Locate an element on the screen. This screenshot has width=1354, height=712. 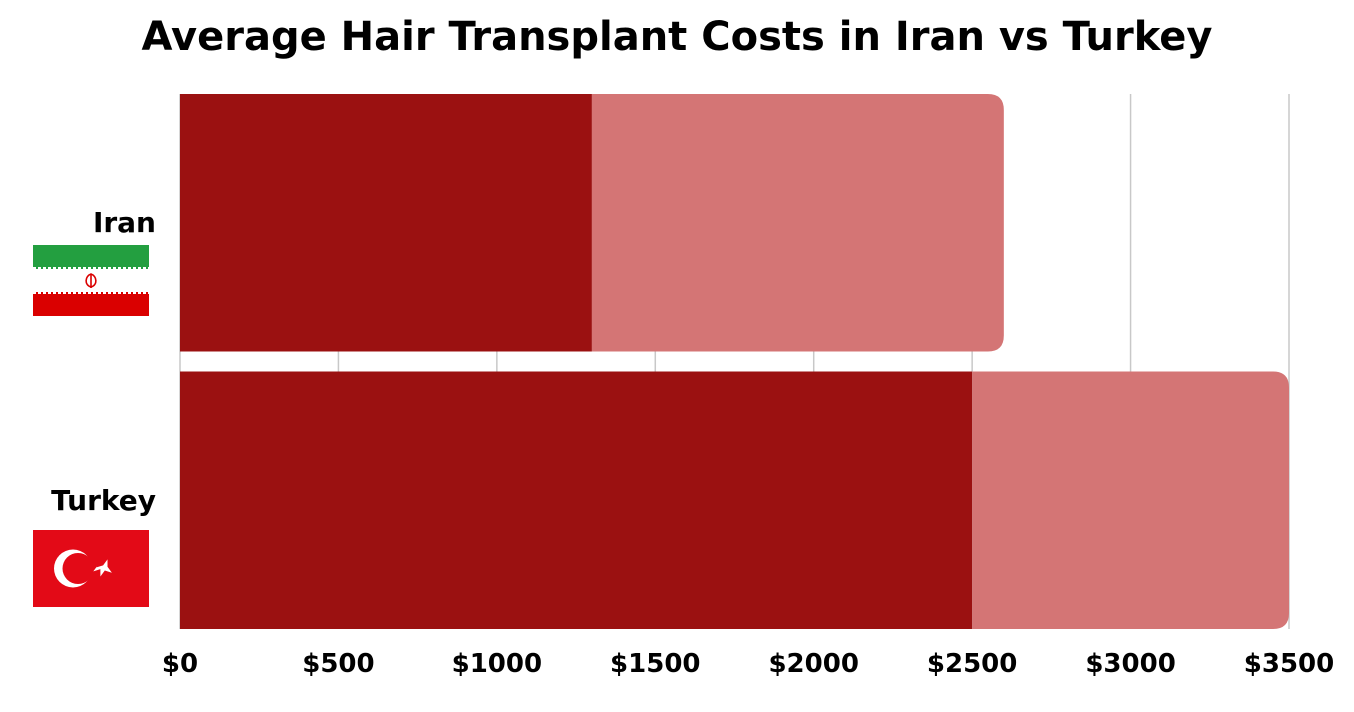
iran-flag-icon is located at coordinates (91, 280).